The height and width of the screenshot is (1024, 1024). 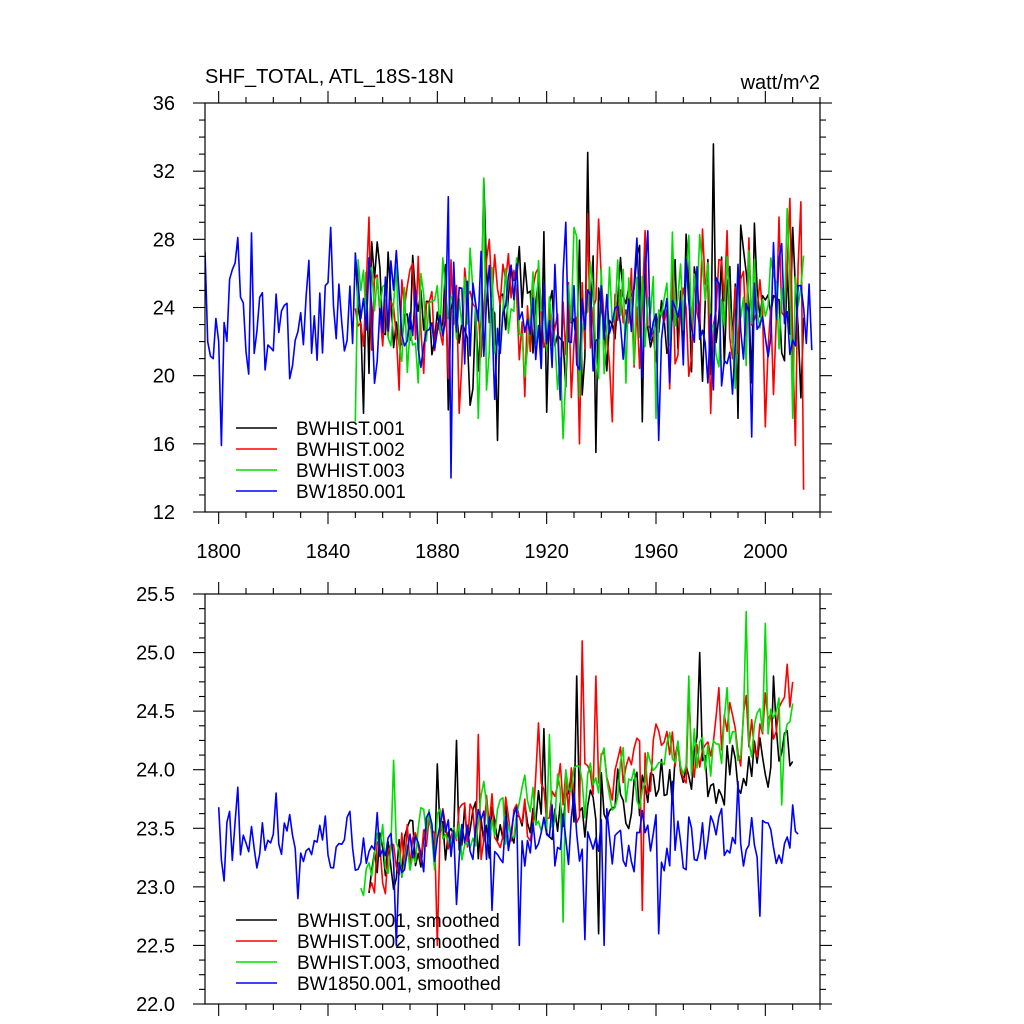 I want to click on x-tick-label: 1960, so click(x=656, y=552).